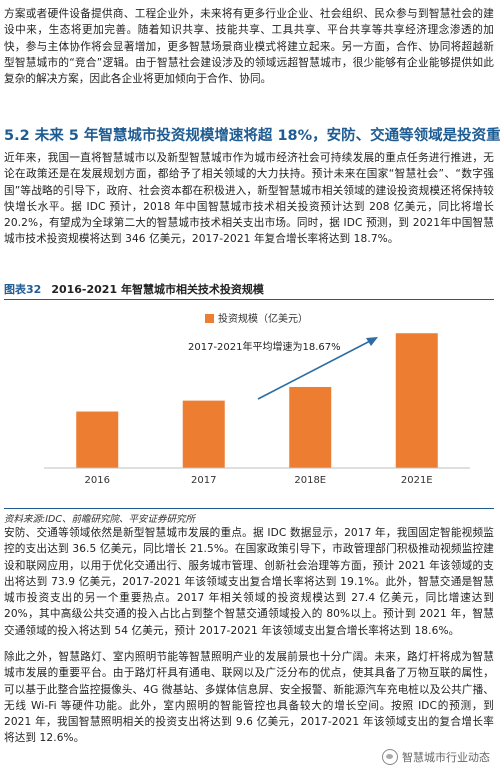  I want to click on chart-legend: 投资规模（亿美元）, so click(256, 318).